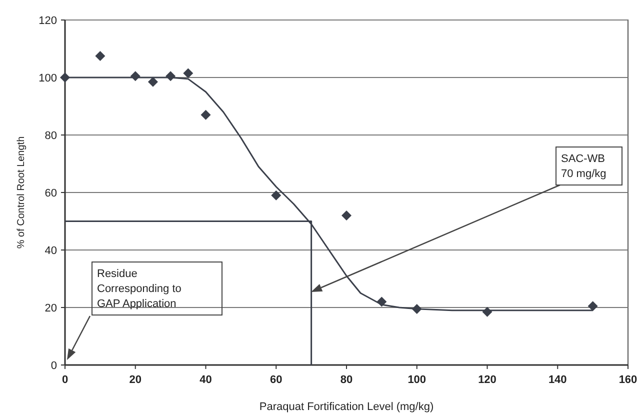 This screenshot has width=639, height=416. I want to click on x-tick-label: 140, so click(557, 380).